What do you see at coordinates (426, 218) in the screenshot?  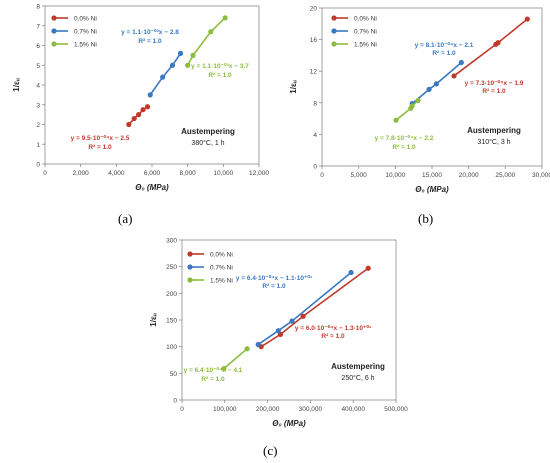 I see `panel-label-b: (b)` at bounding box center [426, 218].